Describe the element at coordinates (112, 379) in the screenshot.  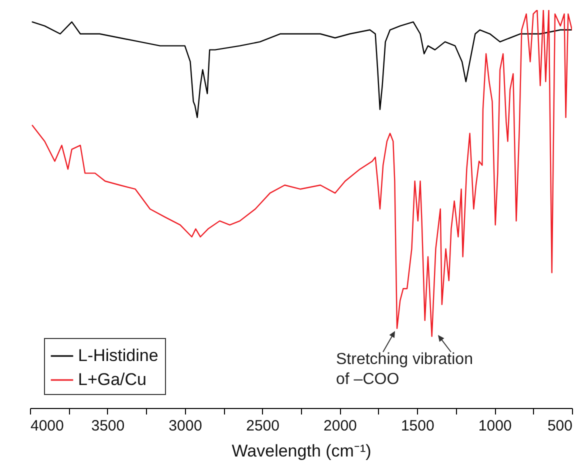
I see `legend-label: L+Ga/Cu` at that location.